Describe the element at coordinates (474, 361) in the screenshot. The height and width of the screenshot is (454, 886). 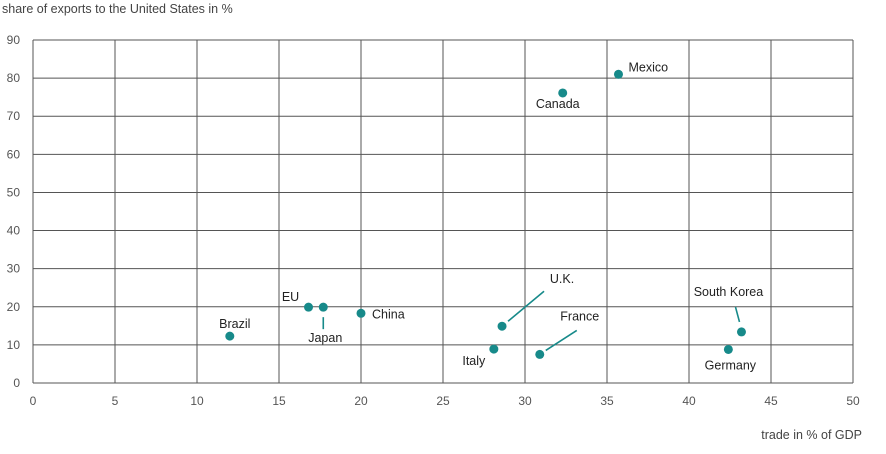
I see `point-label: Italy` at that location.